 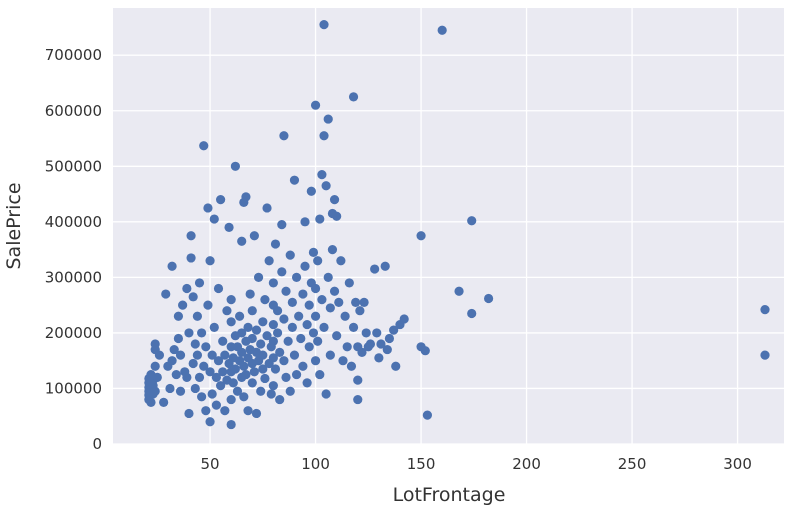 What do you see at coordinates (14, 225) in the screenshot?
I see `y-axis-label: SalePrice` at bounding box center [14, 225].